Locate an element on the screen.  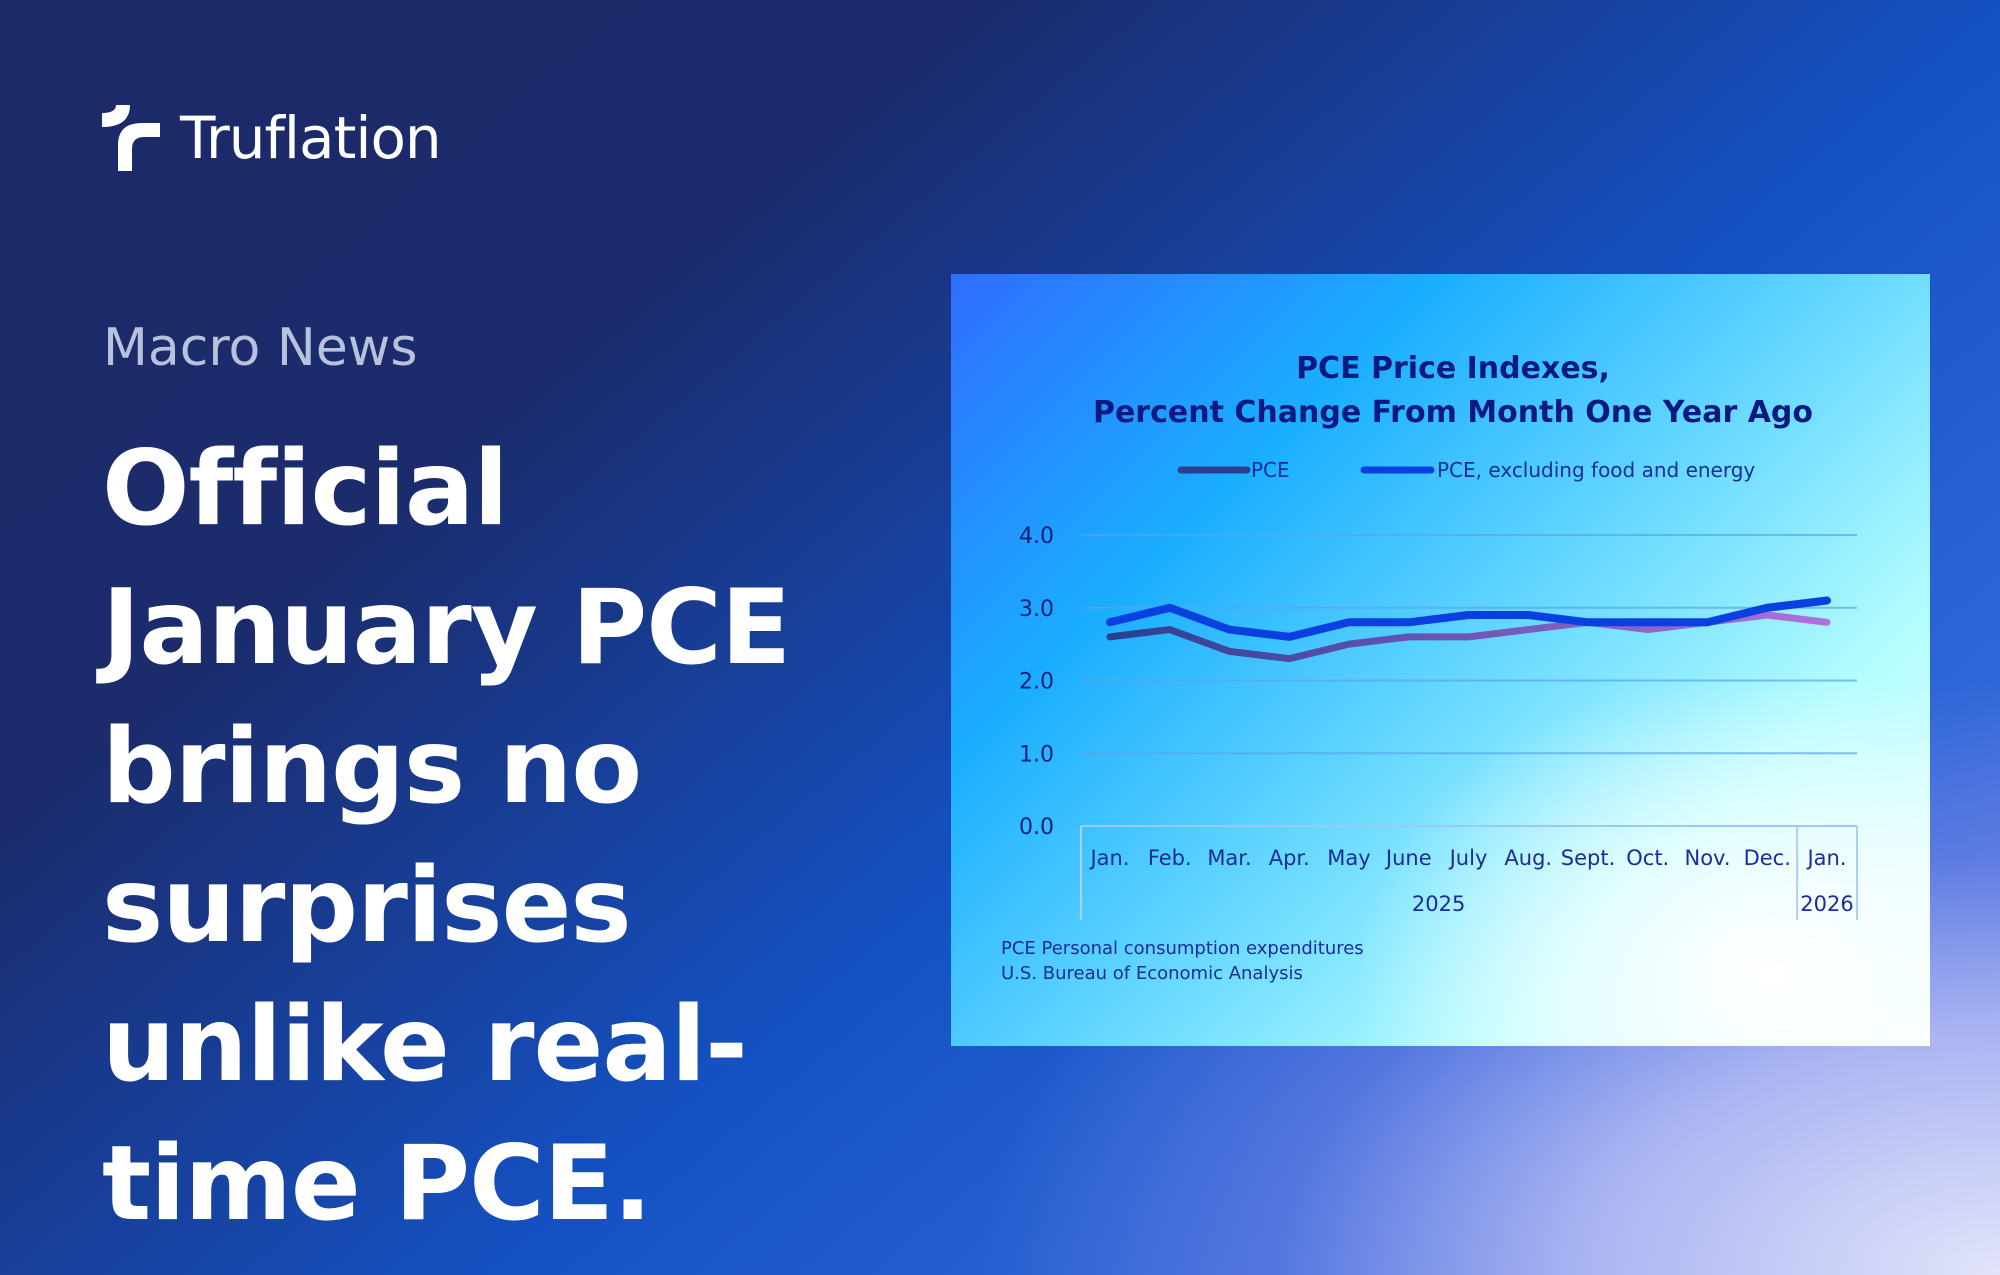
chart-legend: PCE PCE, excluding food and energy is located at coordinates (1466, 470).